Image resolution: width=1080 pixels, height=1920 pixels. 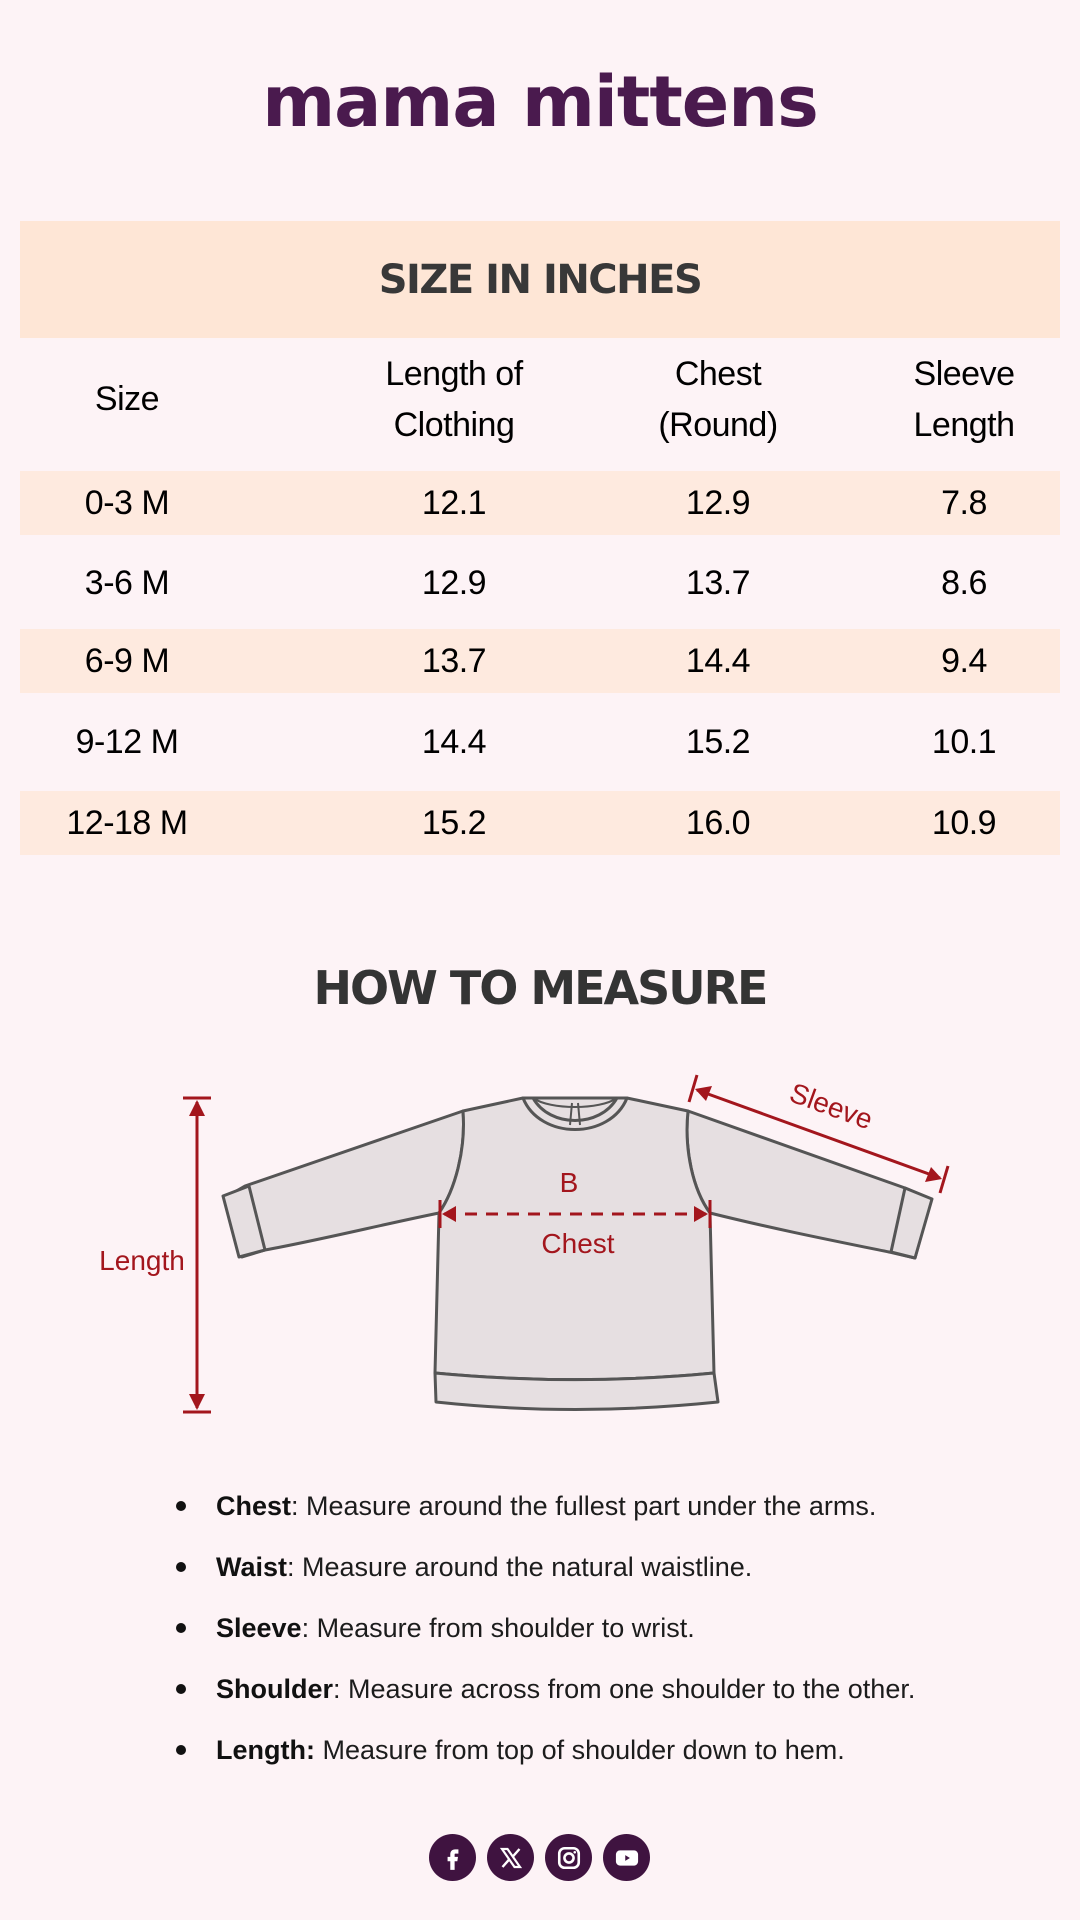 What do you see at coordinates (964, 503) in the screenshot?
I see `cell-sleeve: 7.8` at bounding box center [964, 503].